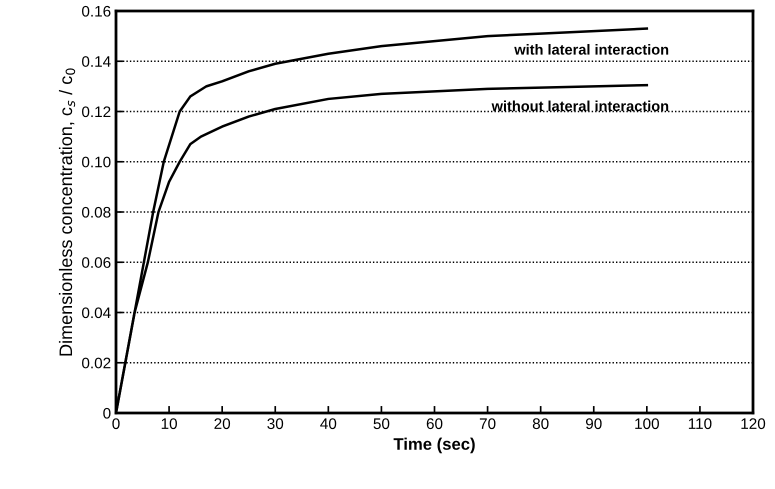 This screenshot has width=775, height=489. I want to click on series-label: with lateral interaction, so click(591, 49).